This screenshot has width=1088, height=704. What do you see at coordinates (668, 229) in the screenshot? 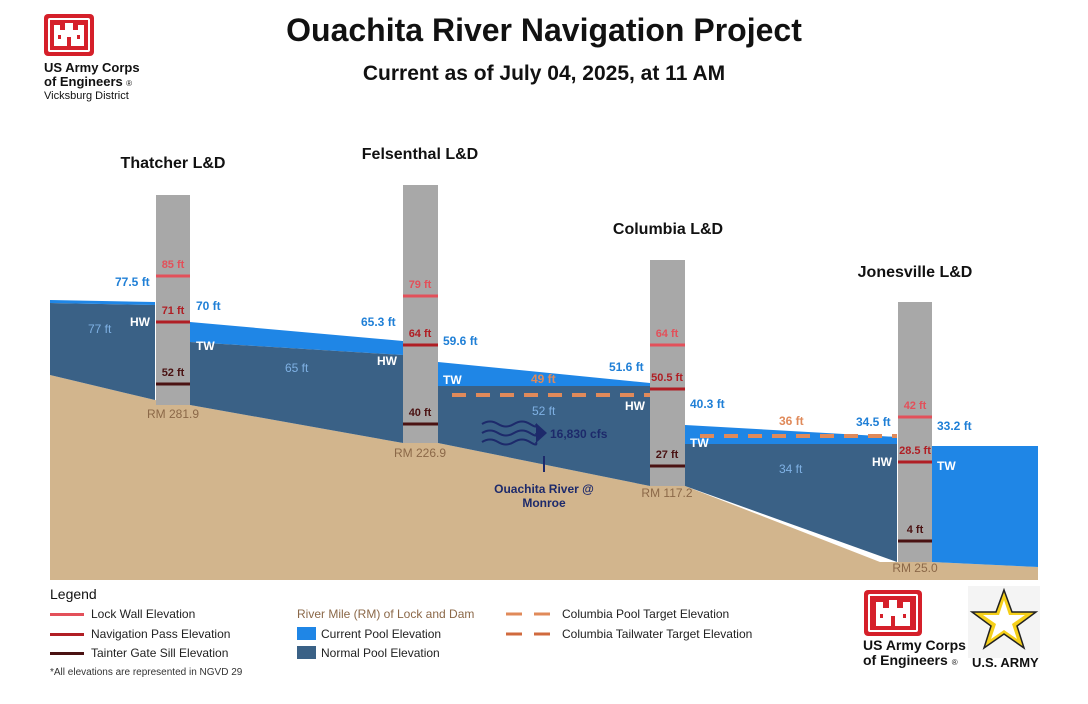
I see `columbia-name: Columbia L&D` at bounding box center [668, 229].